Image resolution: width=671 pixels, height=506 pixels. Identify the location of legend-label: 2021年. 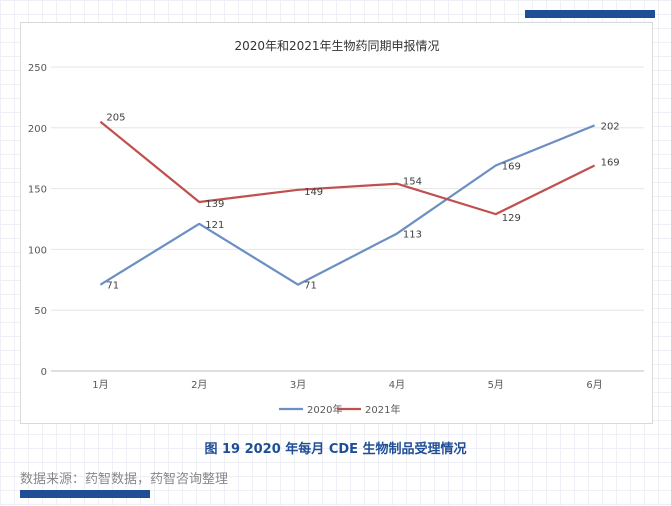
(382, 409).